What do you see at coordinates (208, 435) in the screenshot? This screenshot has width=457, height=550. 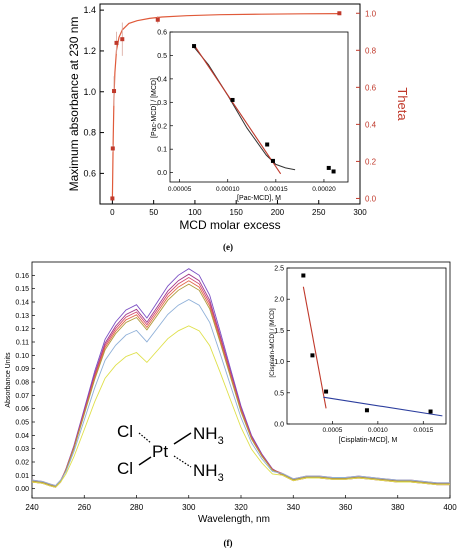 I see `structure-nh-top: NH3` at bounding box center [208, 435].